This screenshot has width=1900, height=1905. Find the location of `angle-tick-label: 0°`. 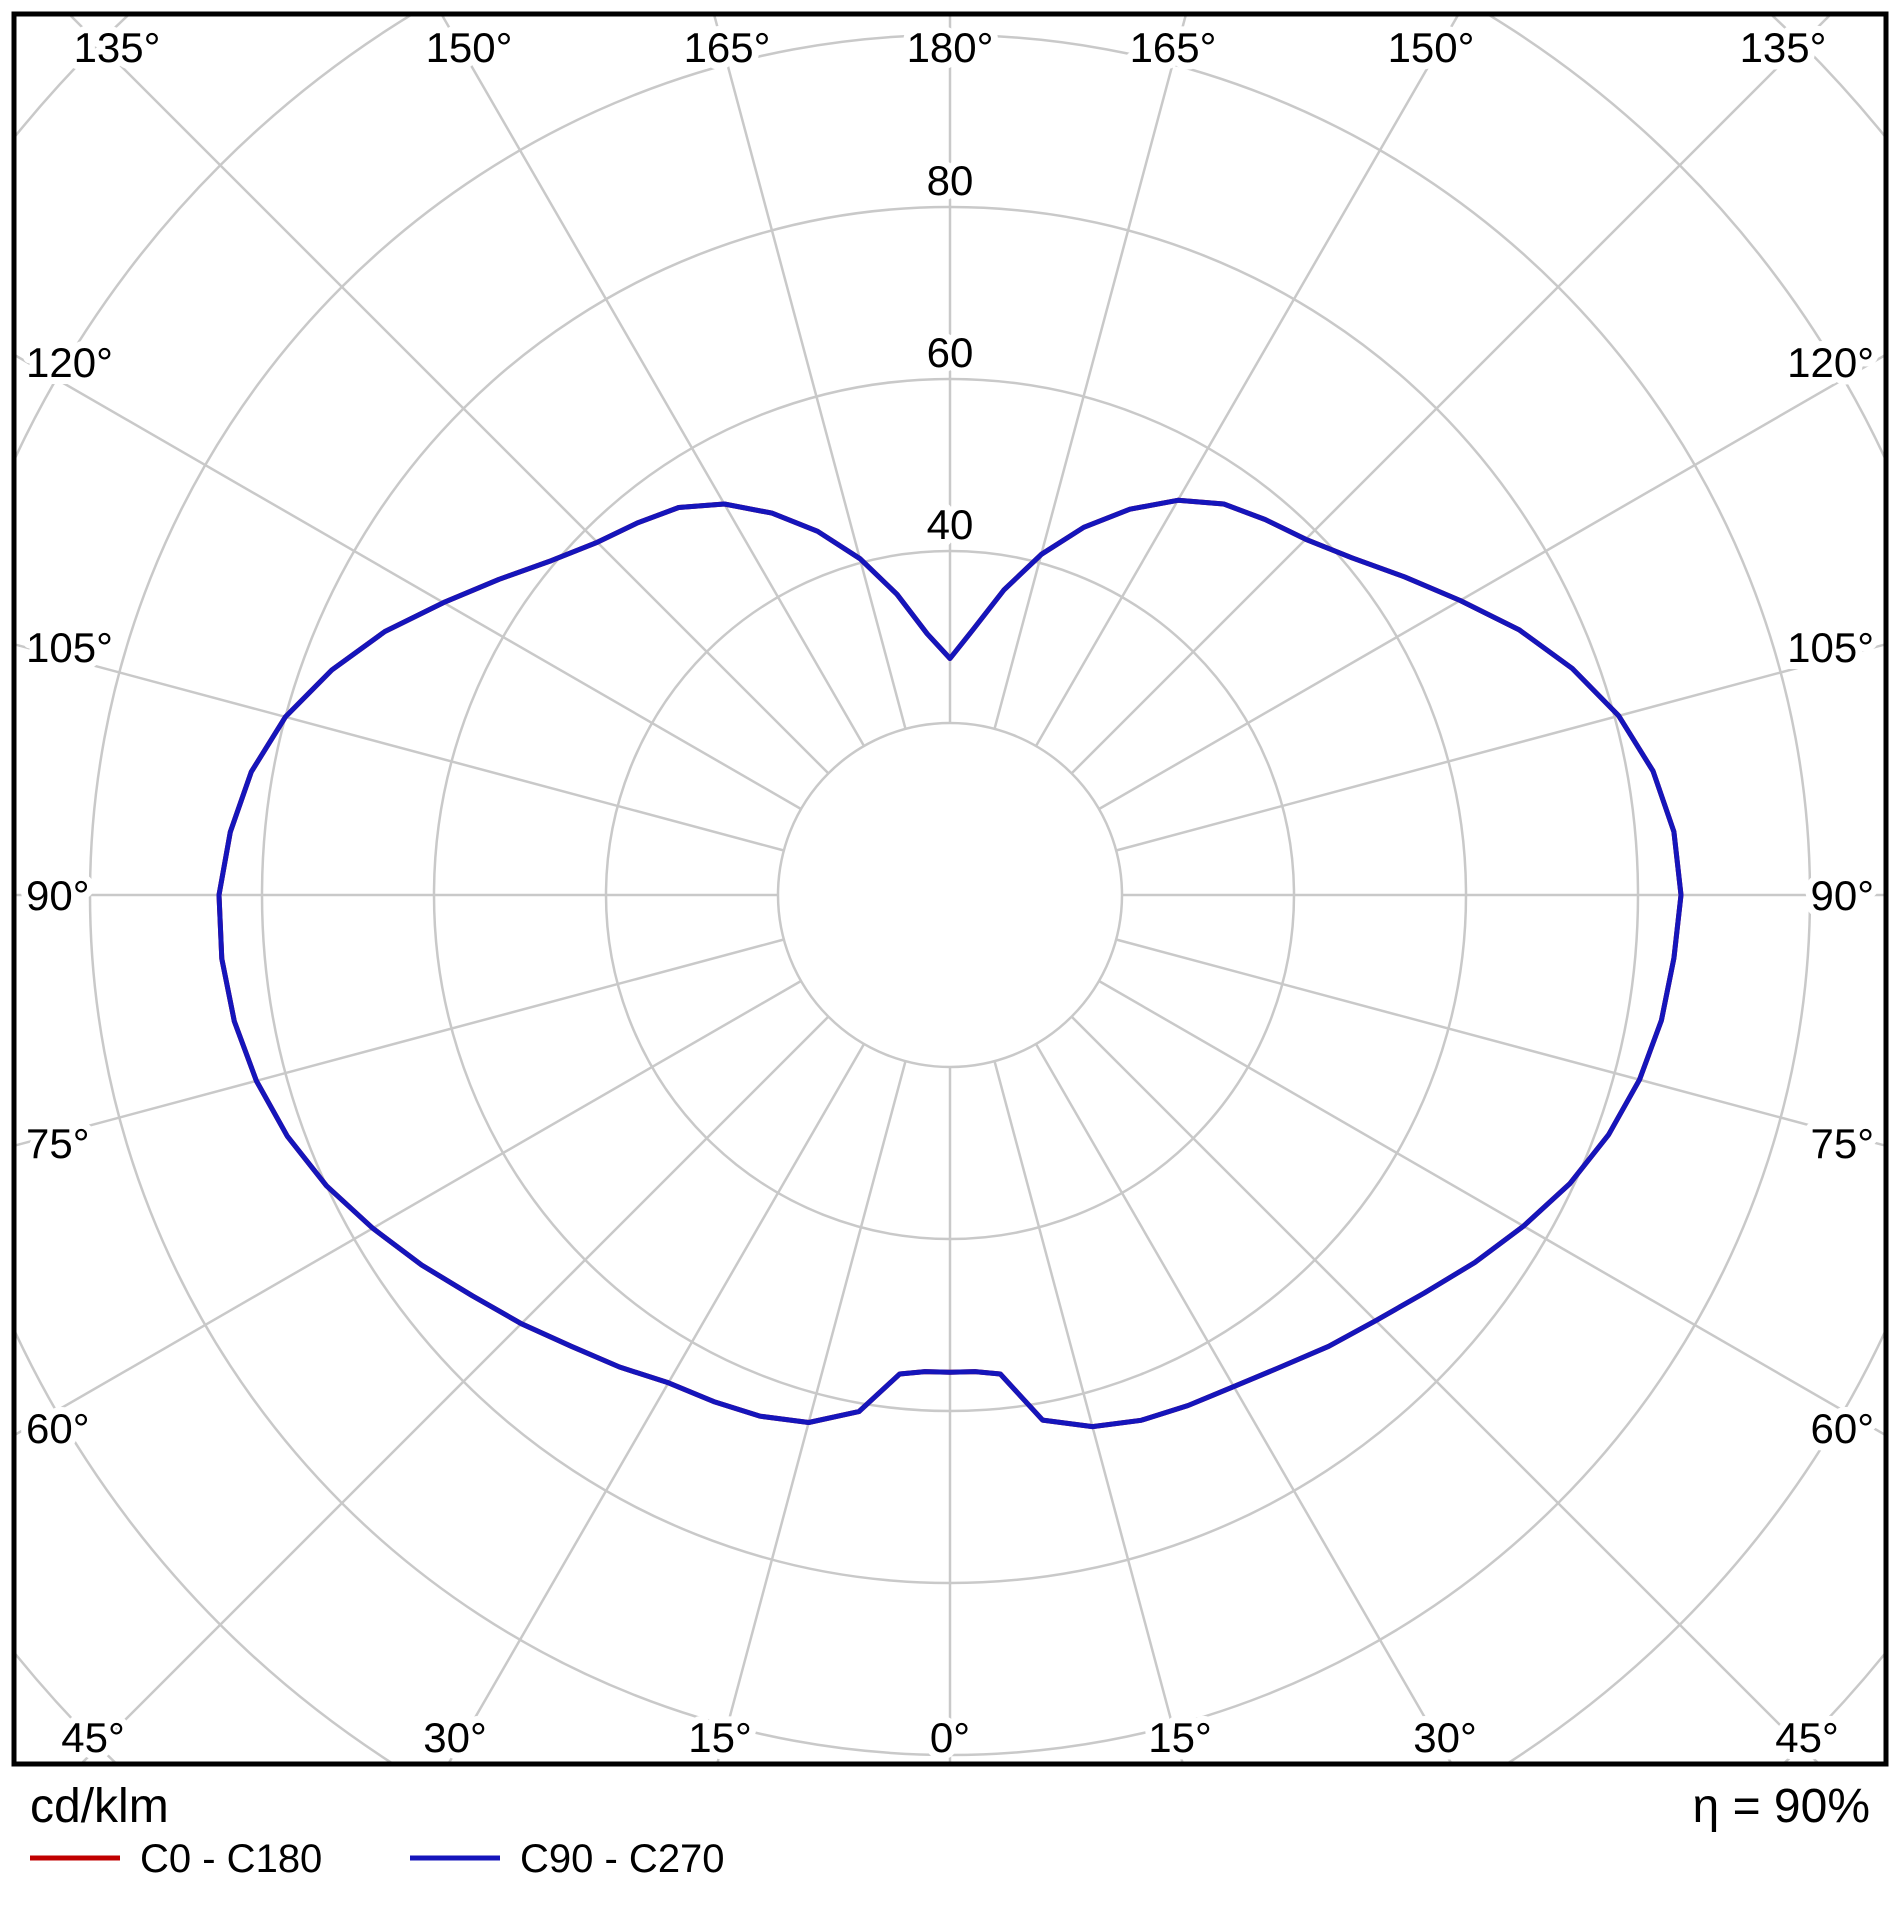

angle-tick-label: 0° is located at coordinates (950, 1737).